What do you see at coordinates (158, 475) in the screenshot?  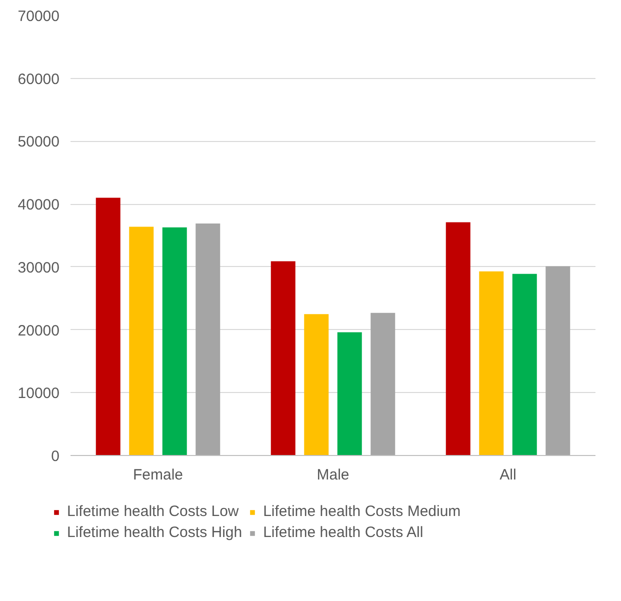 I see `x-tick-label: Female` at bounding box center [158, 475].